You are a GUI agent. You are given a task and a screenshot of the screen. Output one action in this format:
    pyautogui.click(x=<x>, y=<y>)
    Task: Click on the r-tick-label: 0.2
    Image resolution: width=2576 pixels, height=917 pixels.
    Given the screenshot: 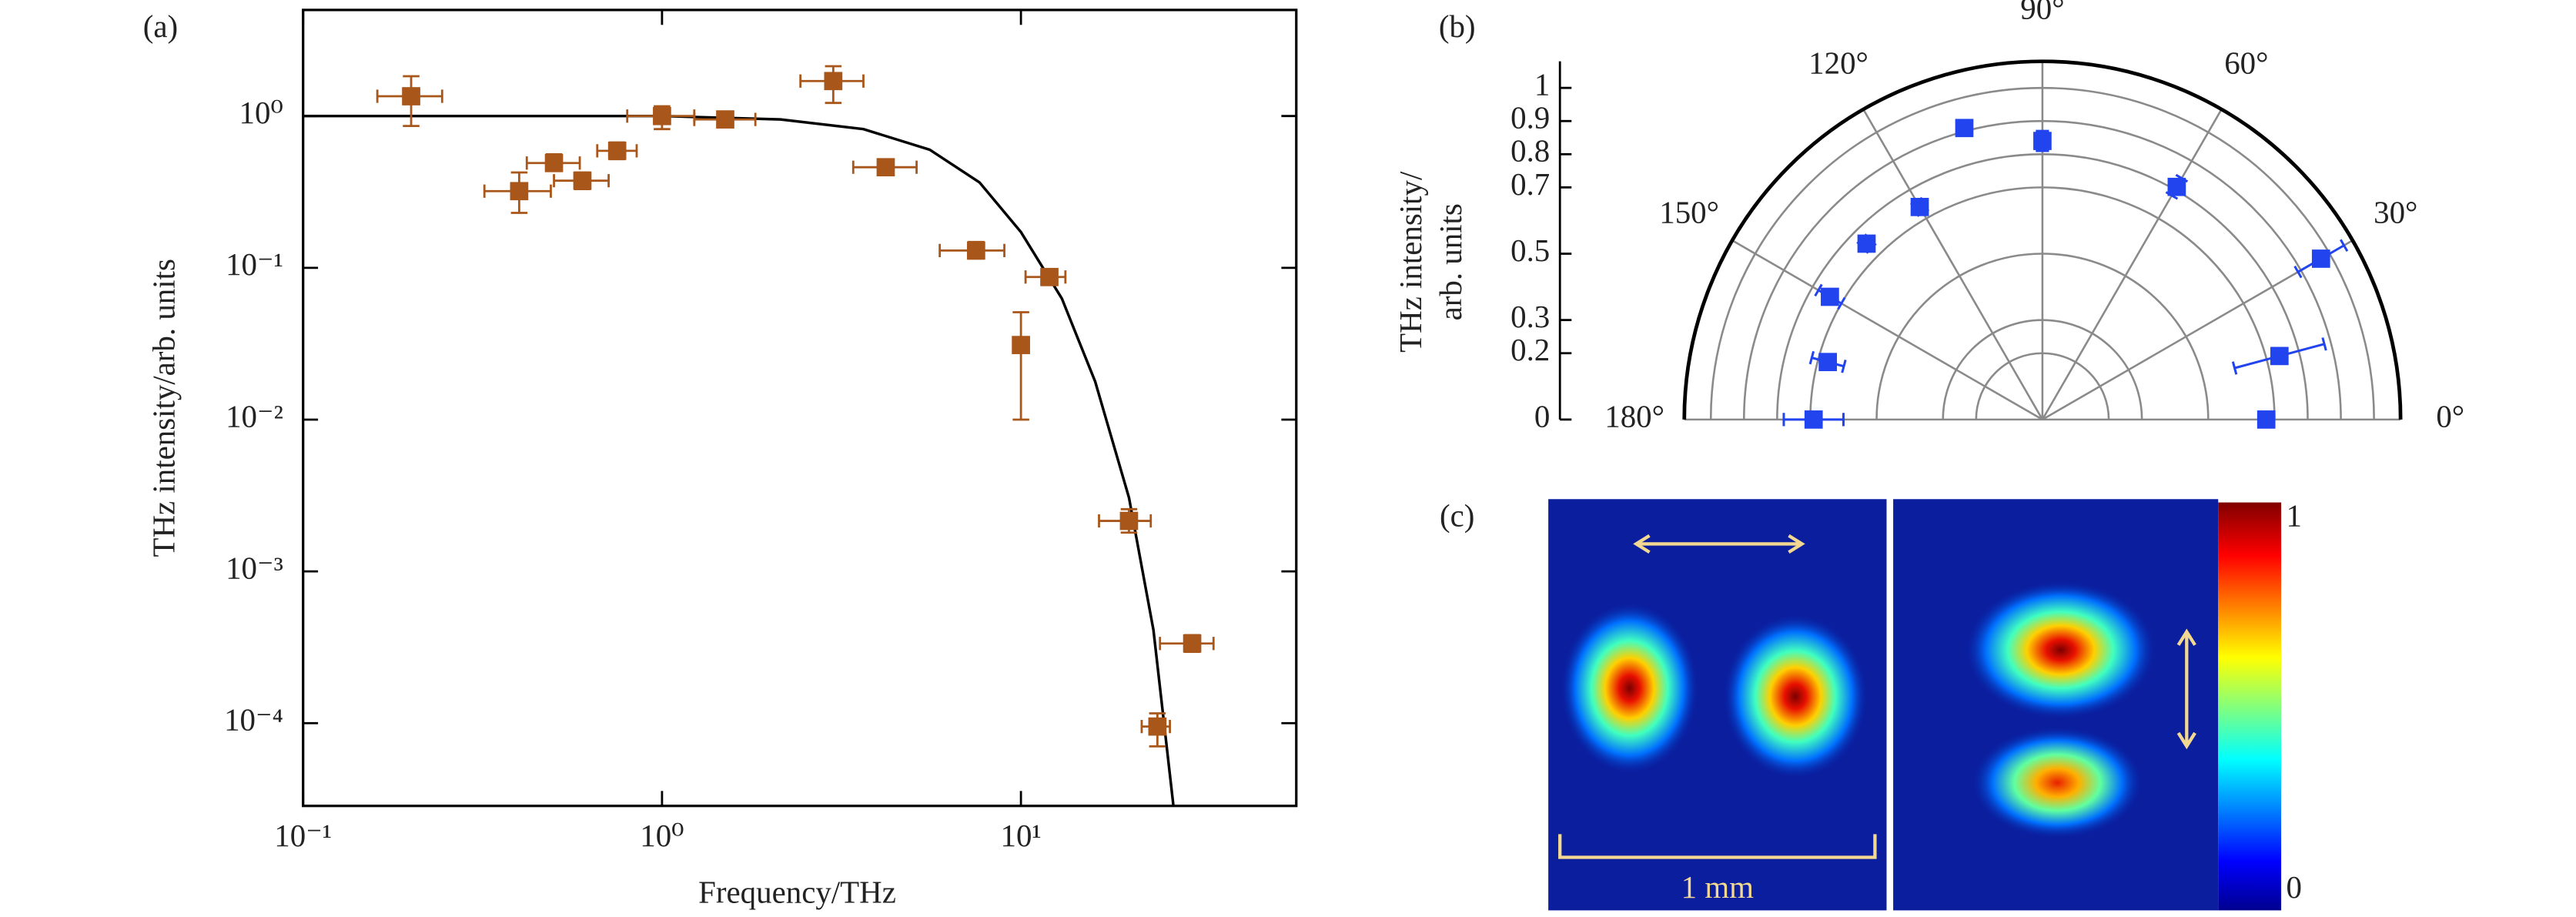 What is the action you would take?
    pyautogui.click(x=1530, y=350)
    